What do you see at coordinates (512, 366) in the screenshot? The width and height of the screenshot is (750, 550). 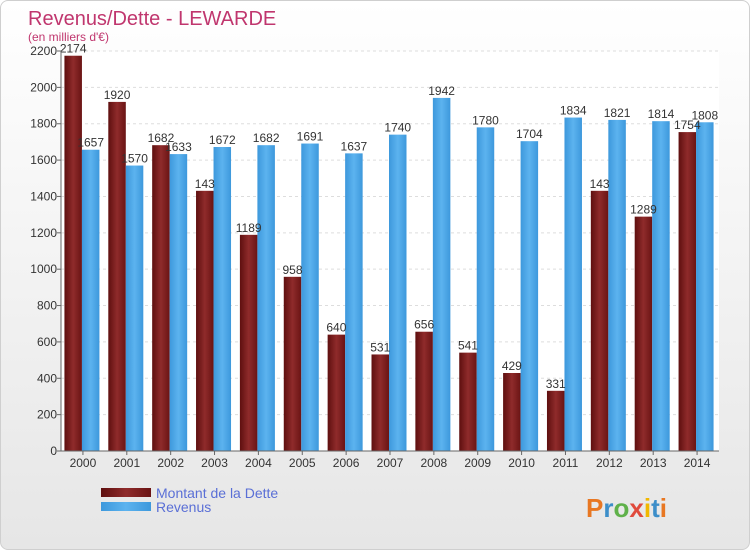 I see `data-label-dette: 429` at bounding box center [512, 366].